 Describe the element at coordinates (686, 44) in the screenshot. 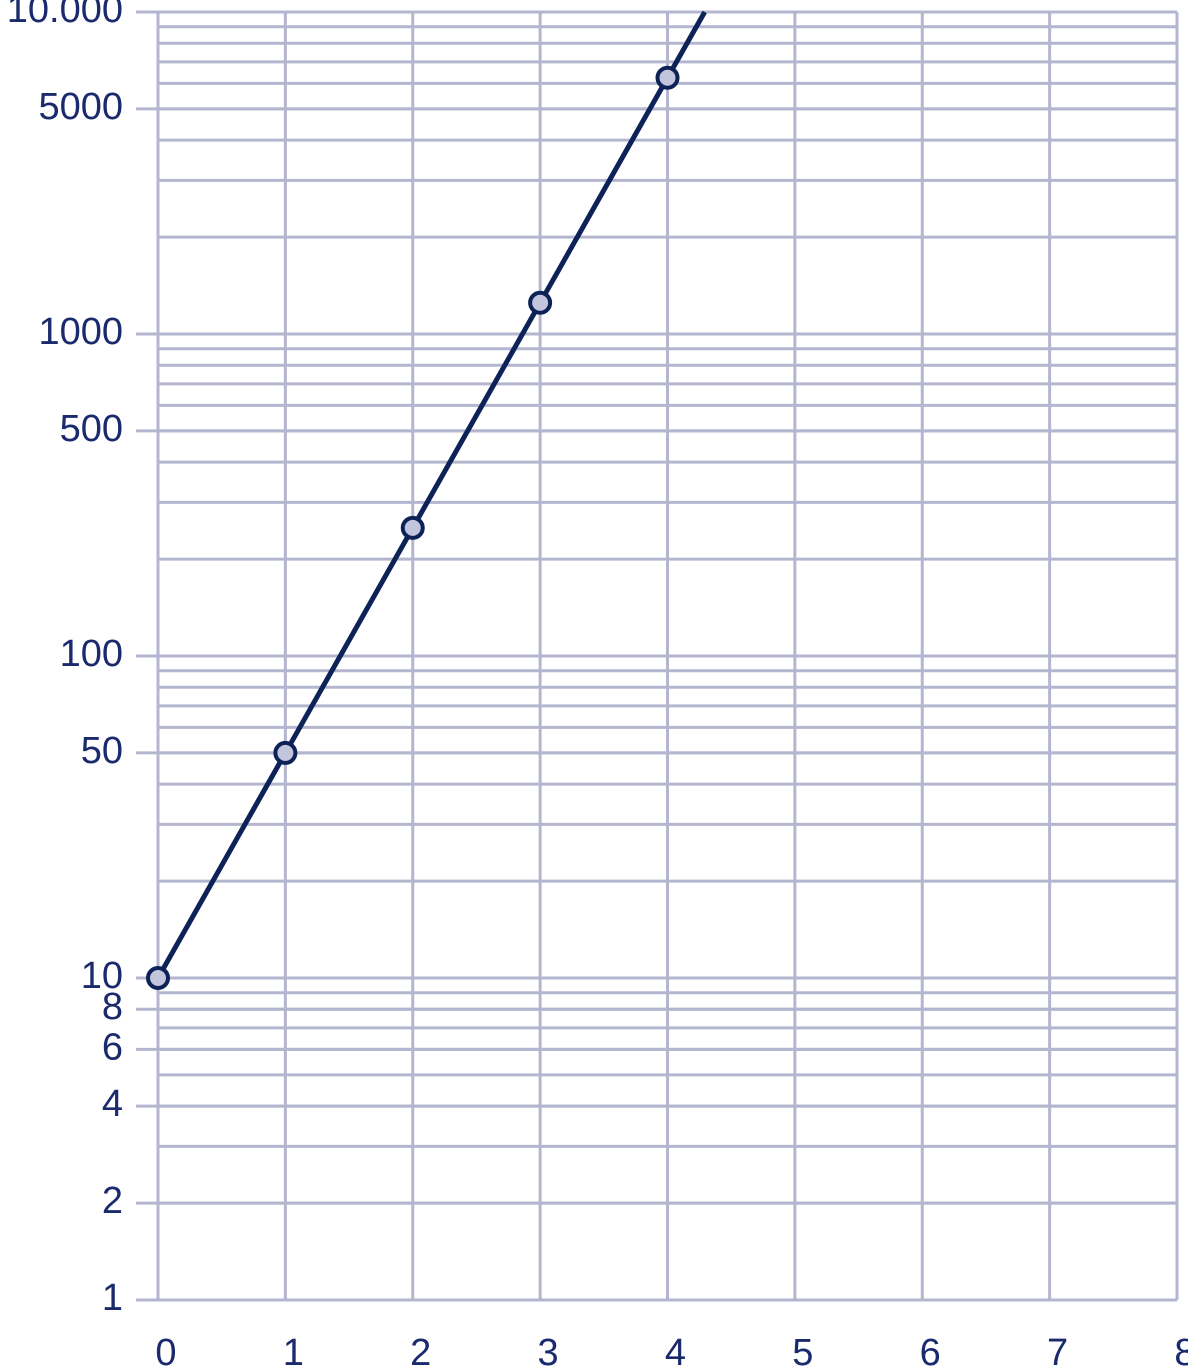

I see `line-extension` at that location.